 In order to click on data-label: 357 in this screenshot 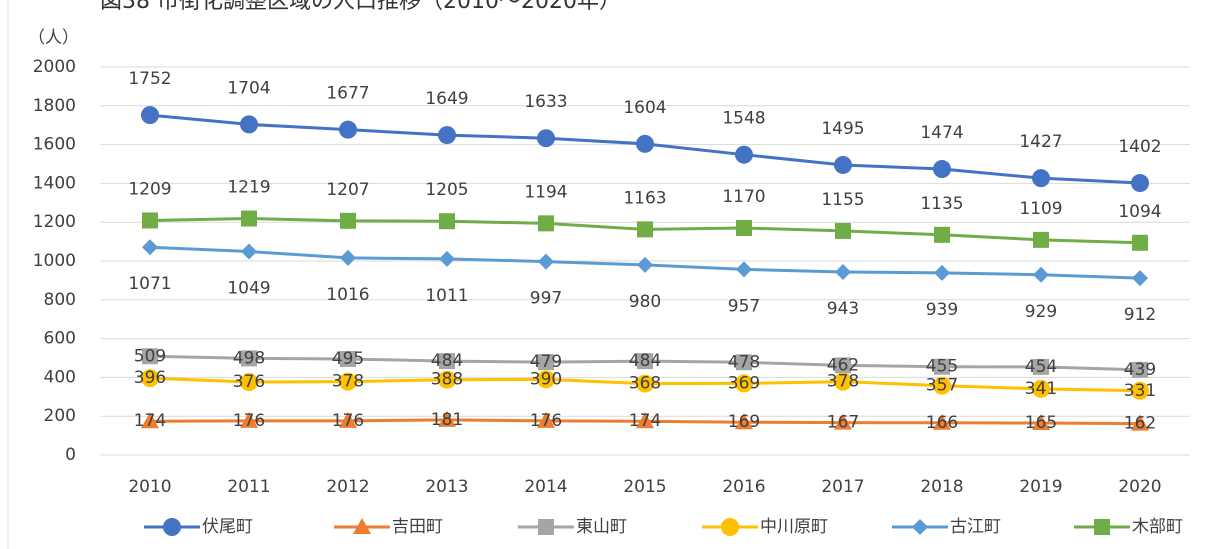, I will do `click(942, 386)`.